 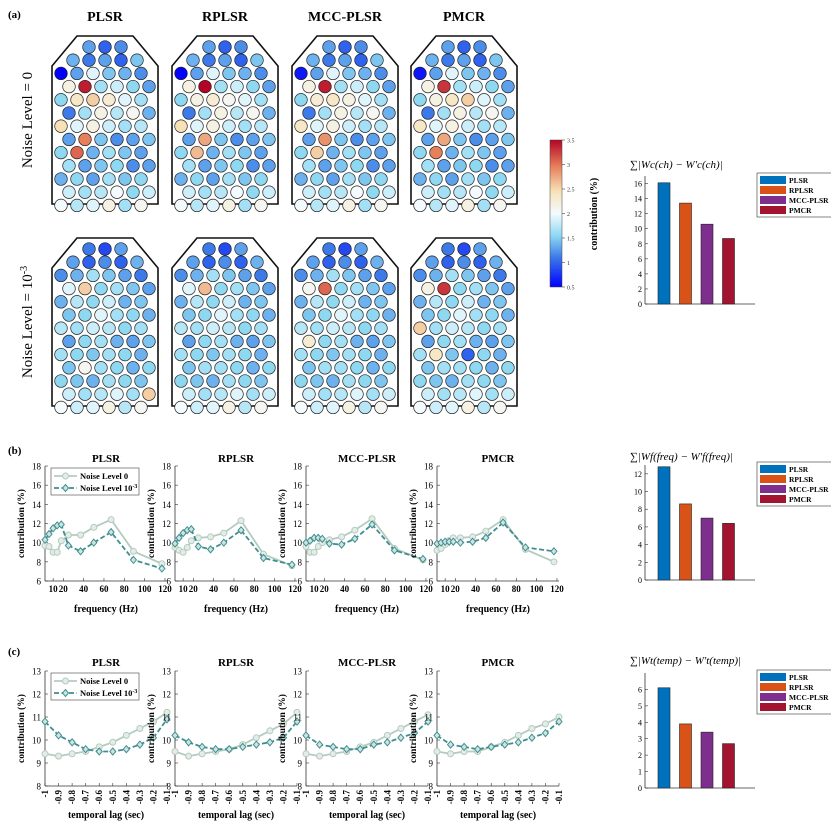 I want to click on x-tick-label: -0.7, so click(x=216, y=797).